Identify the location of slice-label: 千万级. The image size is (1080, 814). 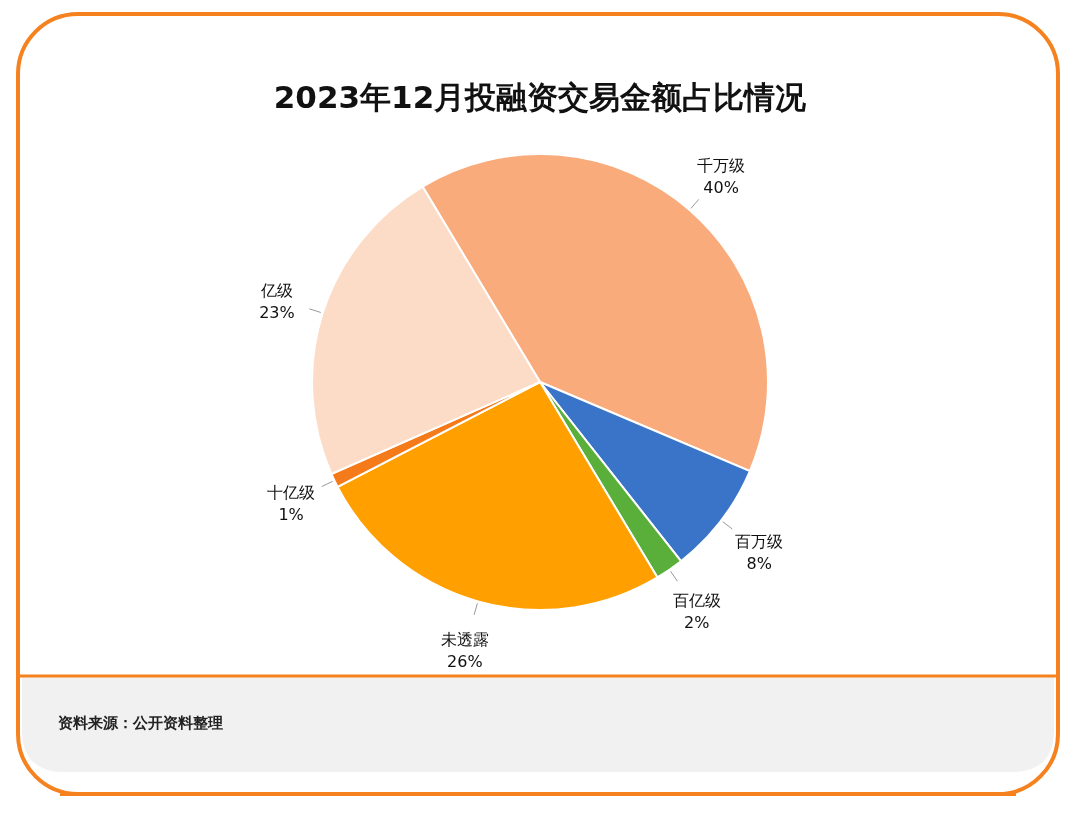
(721, 165).